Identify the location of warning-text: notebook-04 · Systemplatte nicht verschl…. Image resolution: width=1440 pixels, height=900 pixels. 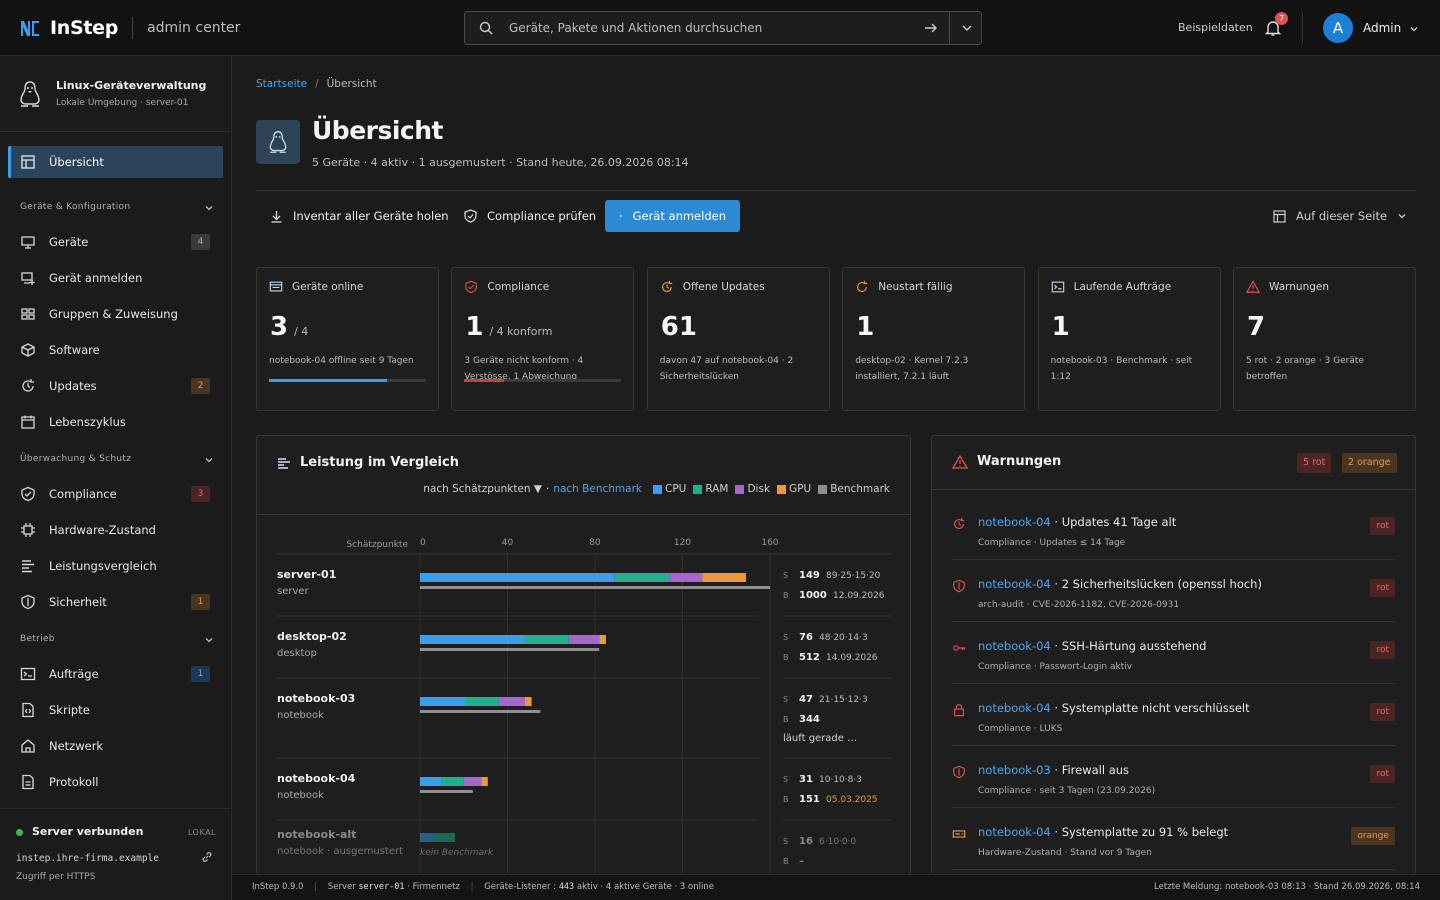
(1114, 708).